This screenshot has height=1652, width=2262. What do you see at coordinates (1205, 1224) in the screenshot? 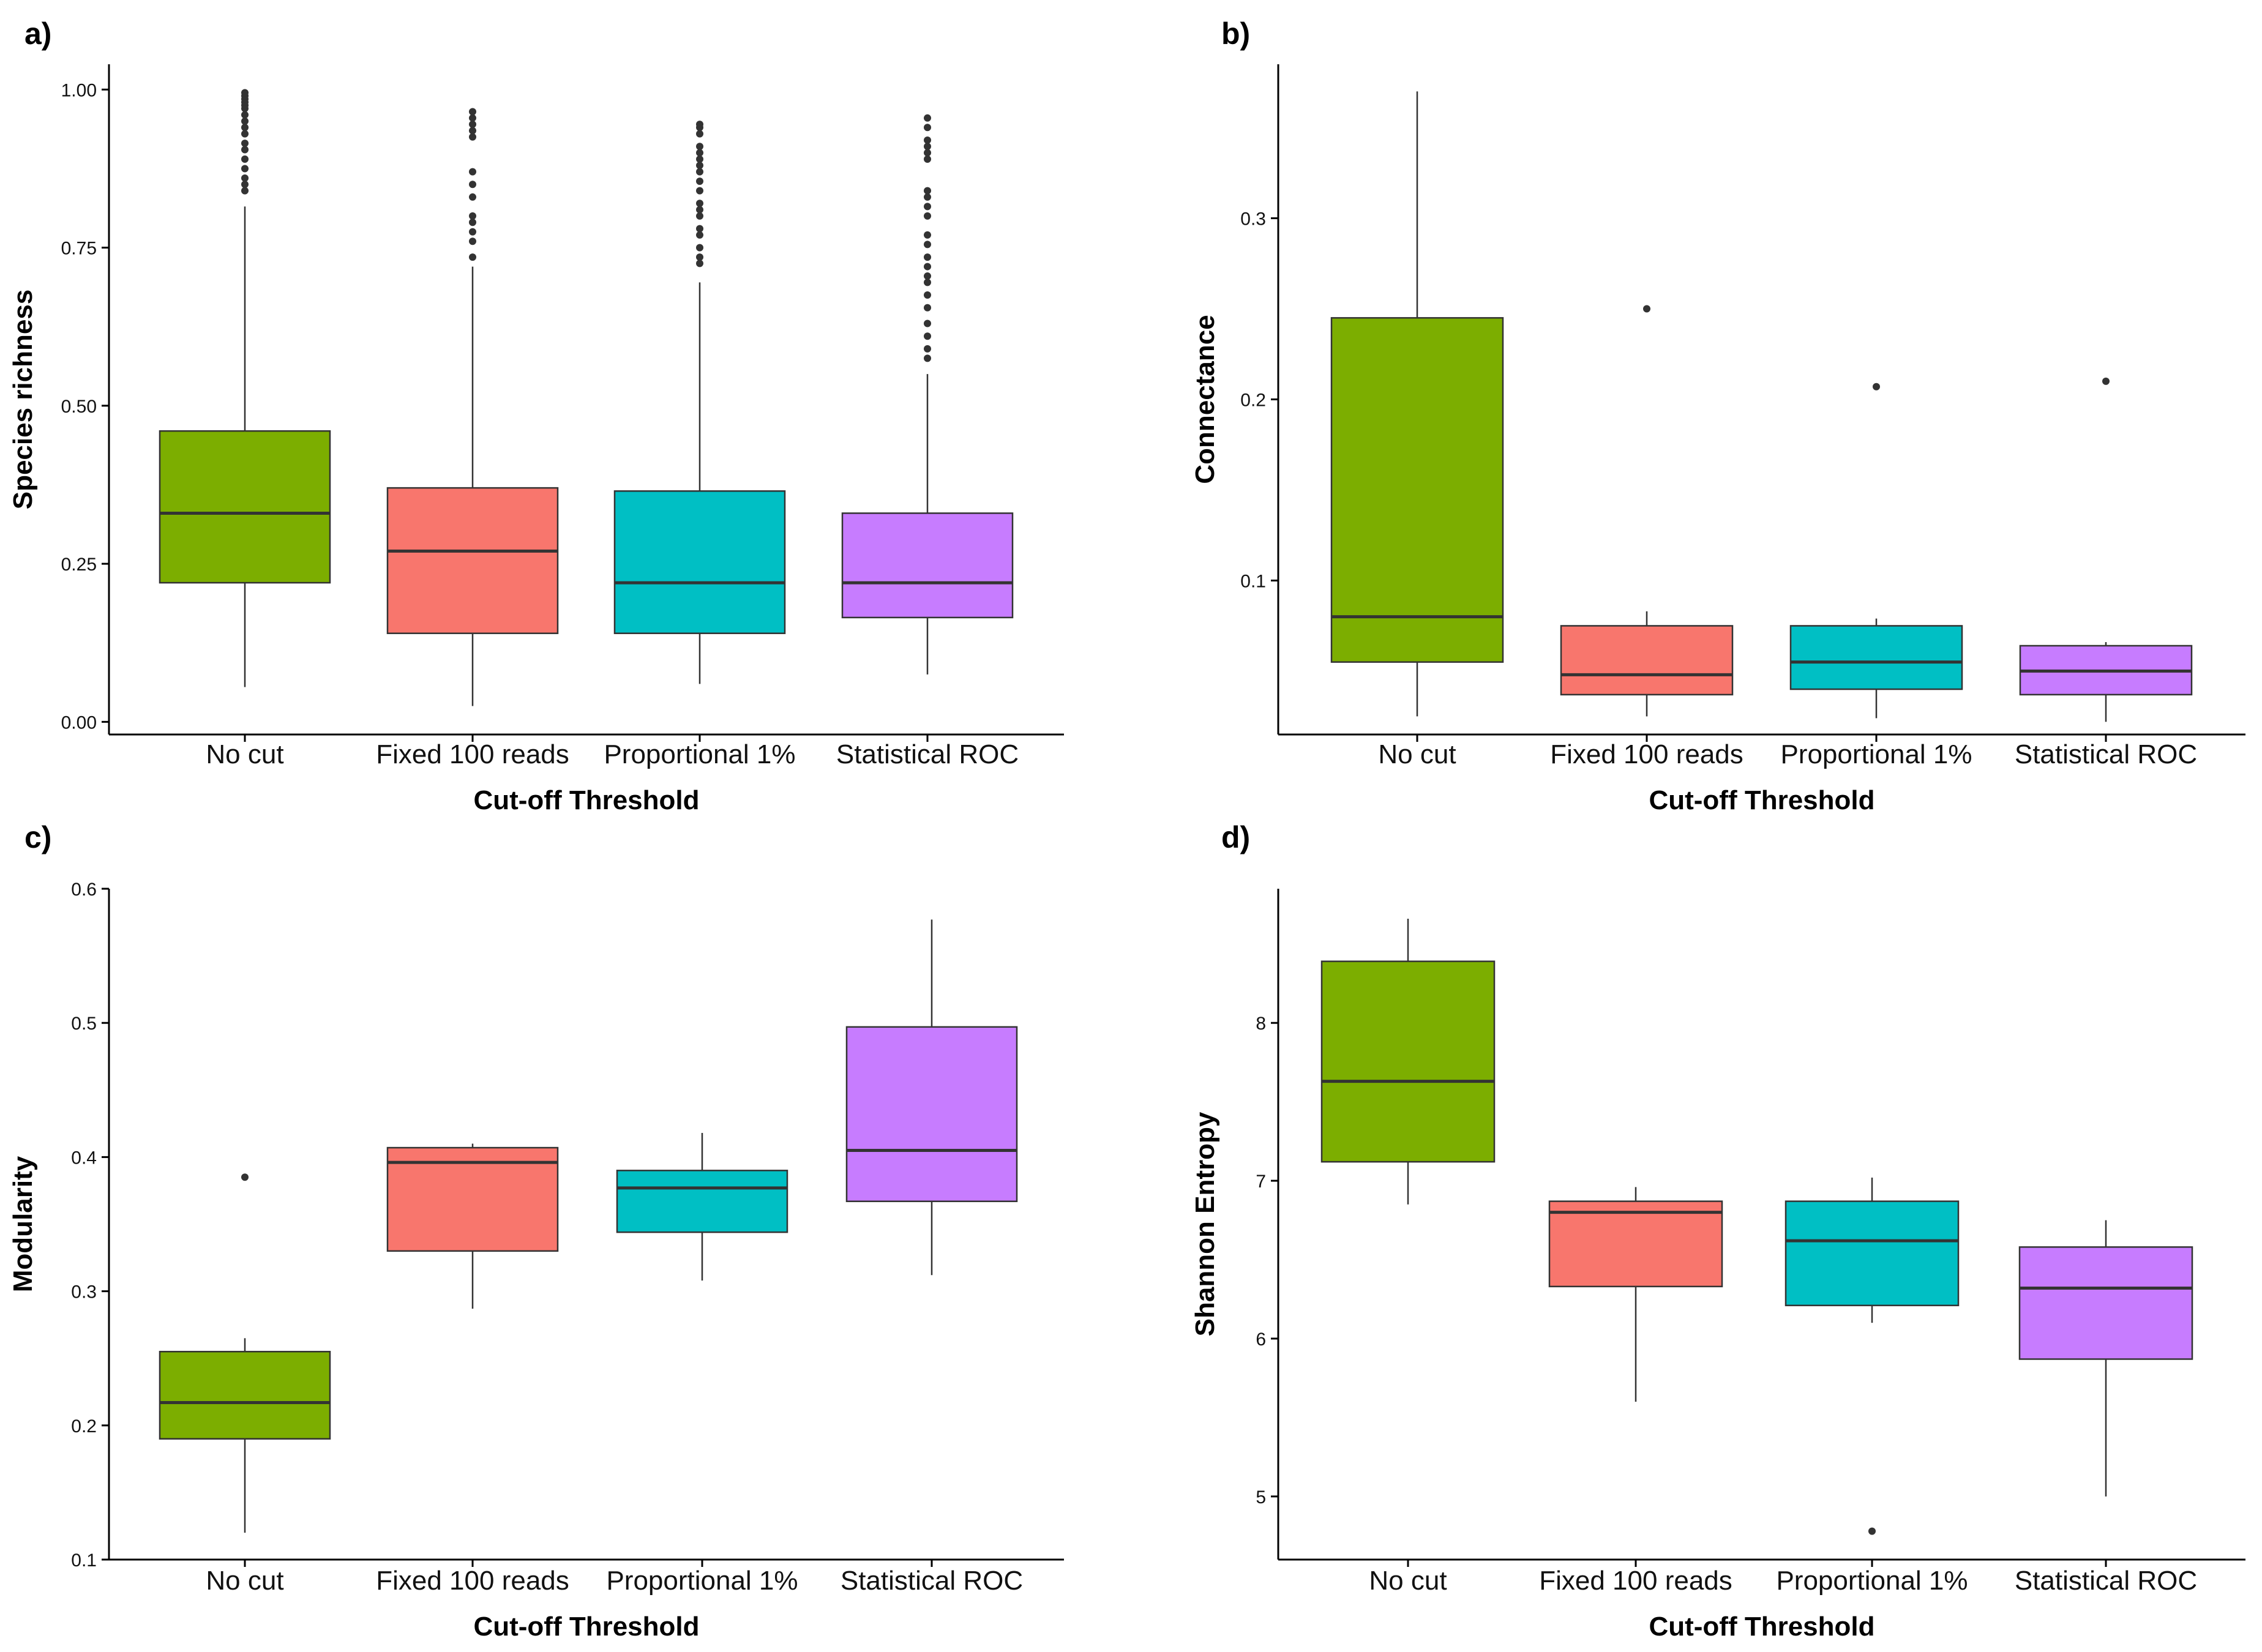
I see `y-axis-title: Shannon Entropy` at bounding box center [1205, 1224].